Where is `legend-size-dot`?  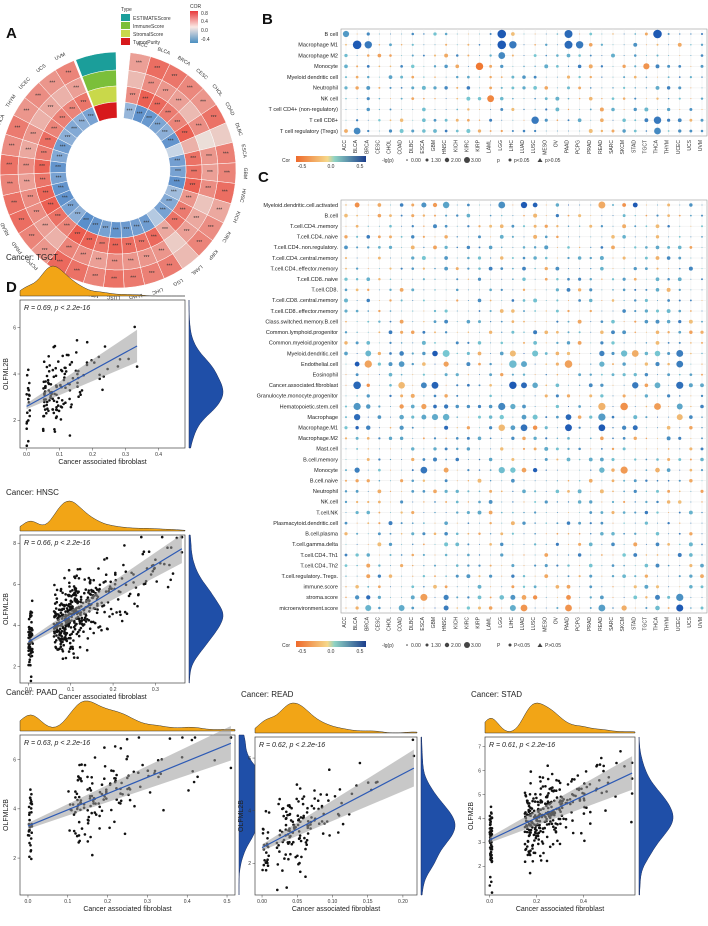
legend-size-dot is located at coordinates (427, 160).